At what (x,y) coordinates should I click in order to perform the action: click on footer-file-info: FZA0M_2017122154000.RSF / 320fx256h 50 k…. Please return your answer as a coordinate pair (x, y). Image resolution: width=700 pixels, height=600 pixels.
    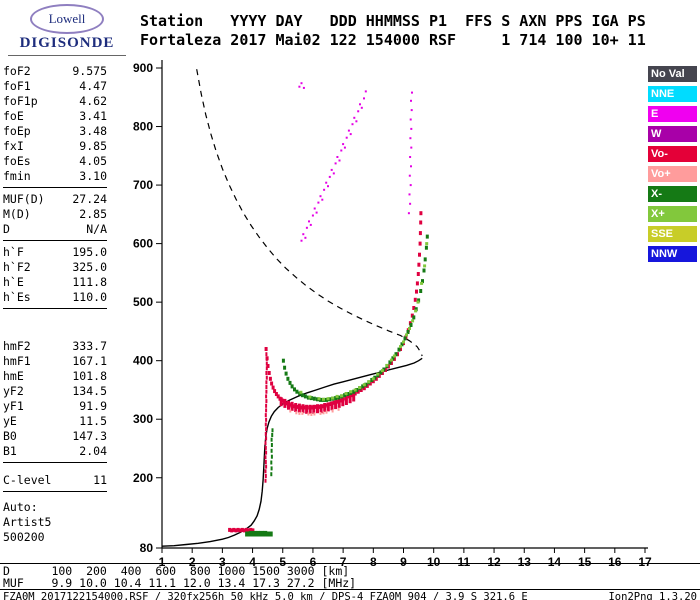
    Looking at the image, I should click on (265, 595).